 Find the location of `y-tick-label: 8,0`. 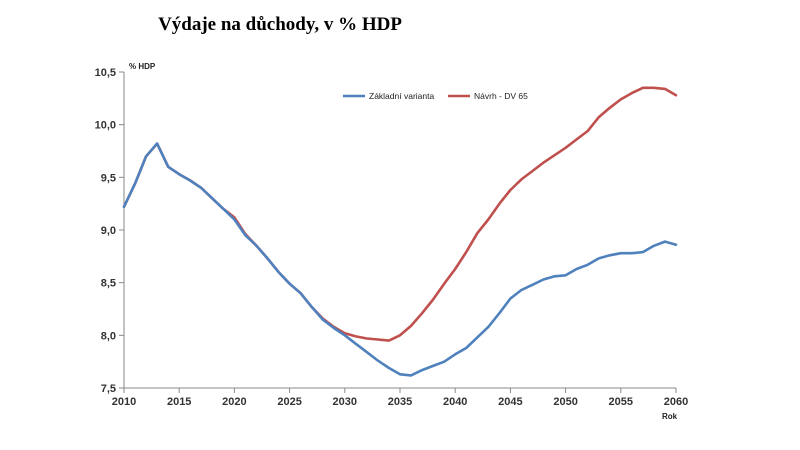

y-tick-label: 8,0 is located at coordinates (108, 336).